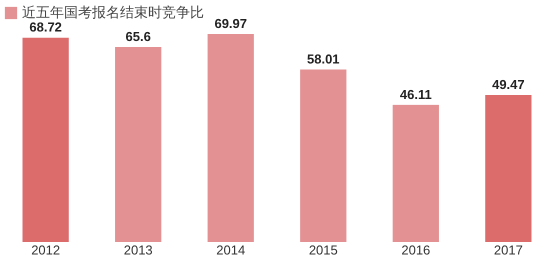 The height and width of the screenshot is (261, 554). Describe the element at coordinates (508, 250) in the screenshot. I see `x-tick-label: 2017` at that location.